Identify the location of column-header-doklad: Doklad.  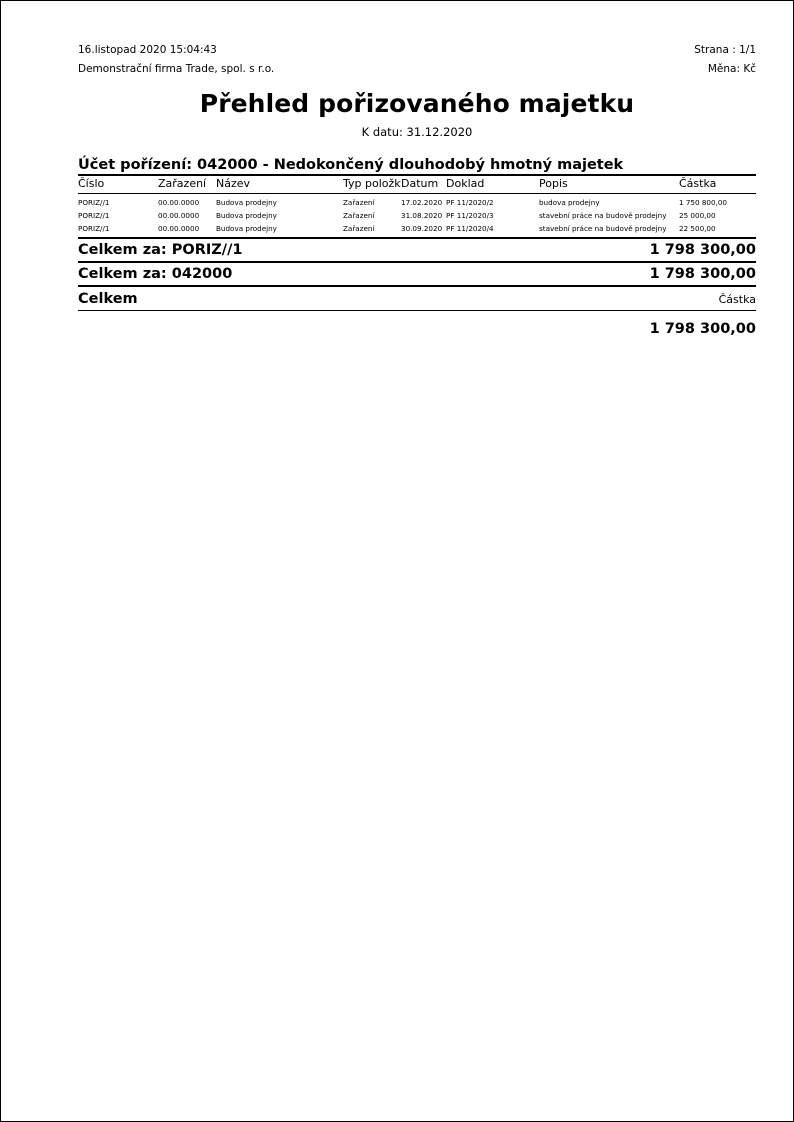
(465, 183).